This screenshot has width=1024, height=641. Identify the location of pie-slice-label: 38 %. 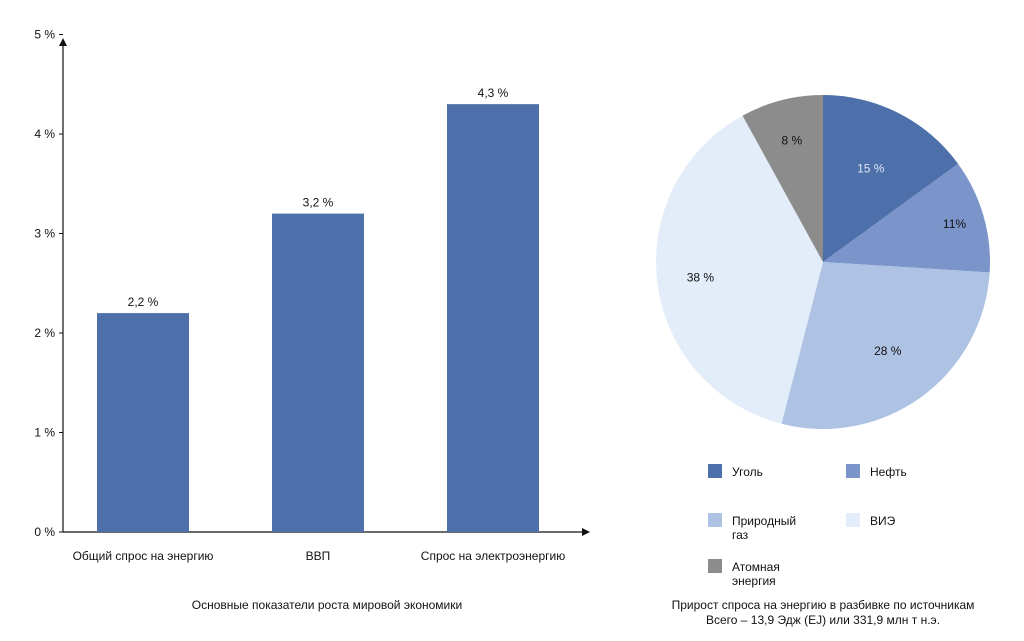
(701, 277).